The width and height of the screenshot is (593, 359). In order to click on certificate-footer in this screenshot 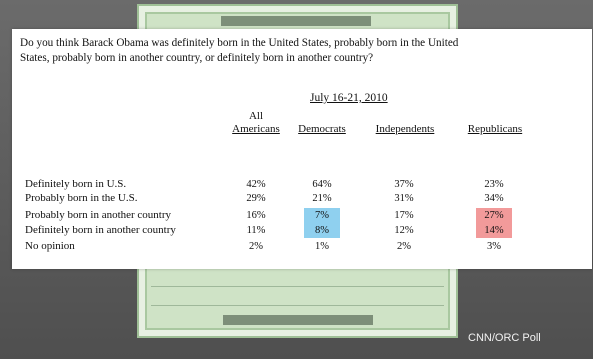, I will do `click(298, 320)`.